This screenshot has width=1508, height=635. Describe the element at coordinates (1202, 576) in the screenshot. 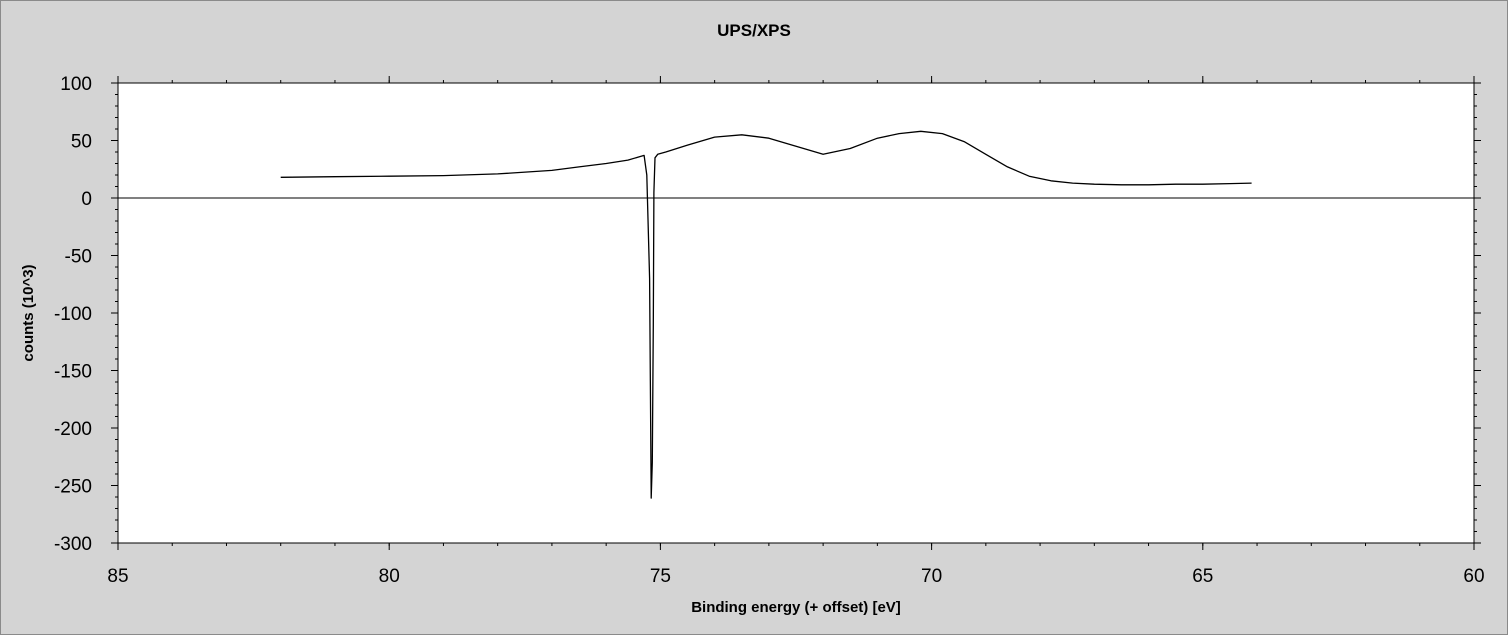

I see `x-tick-label: 65` at that location.